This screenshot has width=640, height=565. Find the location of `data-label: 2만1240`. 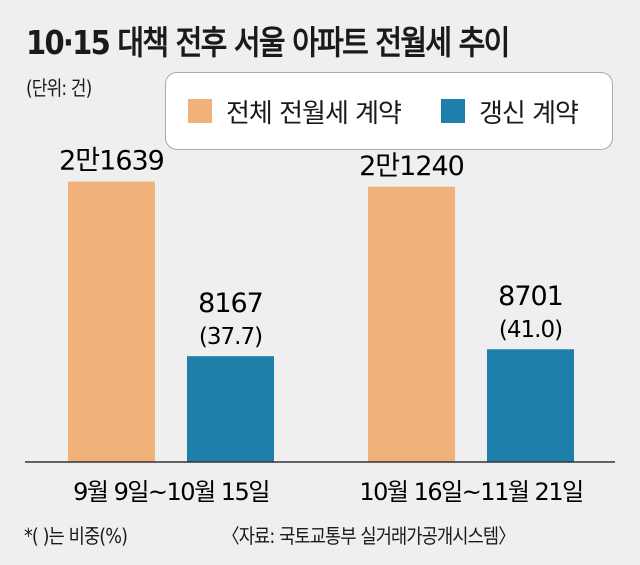

data-label: 2만1240 is located at coordinates (411, 166).